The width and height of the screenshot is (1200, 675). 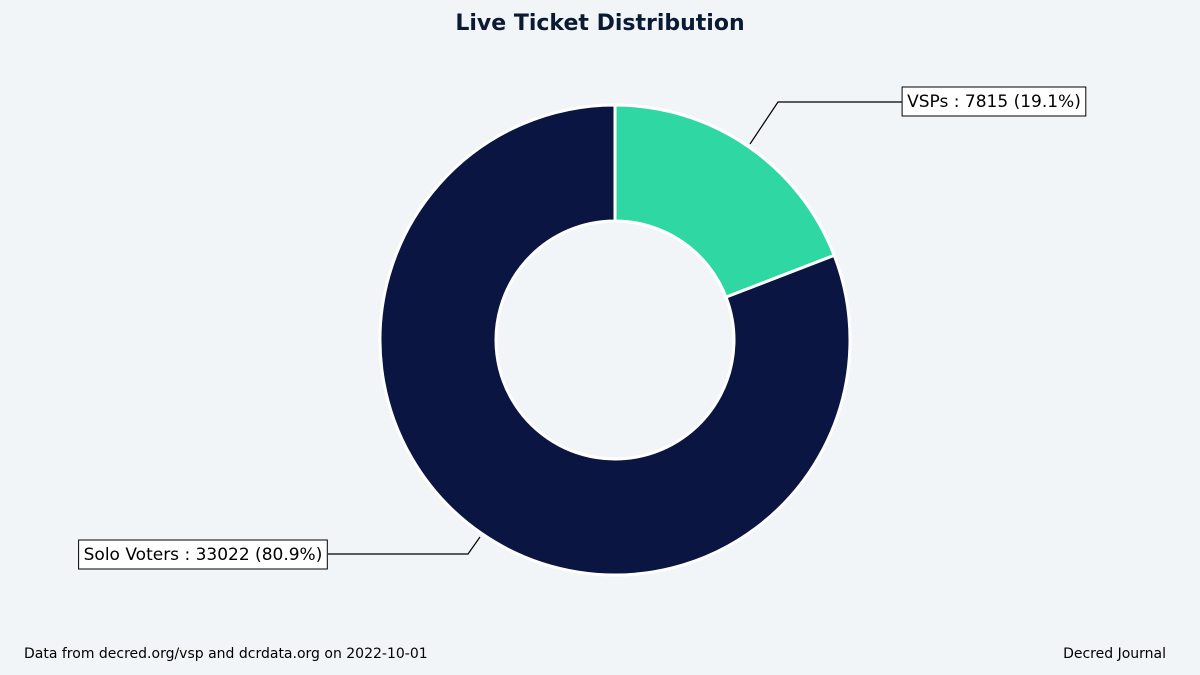 I want to click on callout-box-solo-voters, so click(x=203, y=554).